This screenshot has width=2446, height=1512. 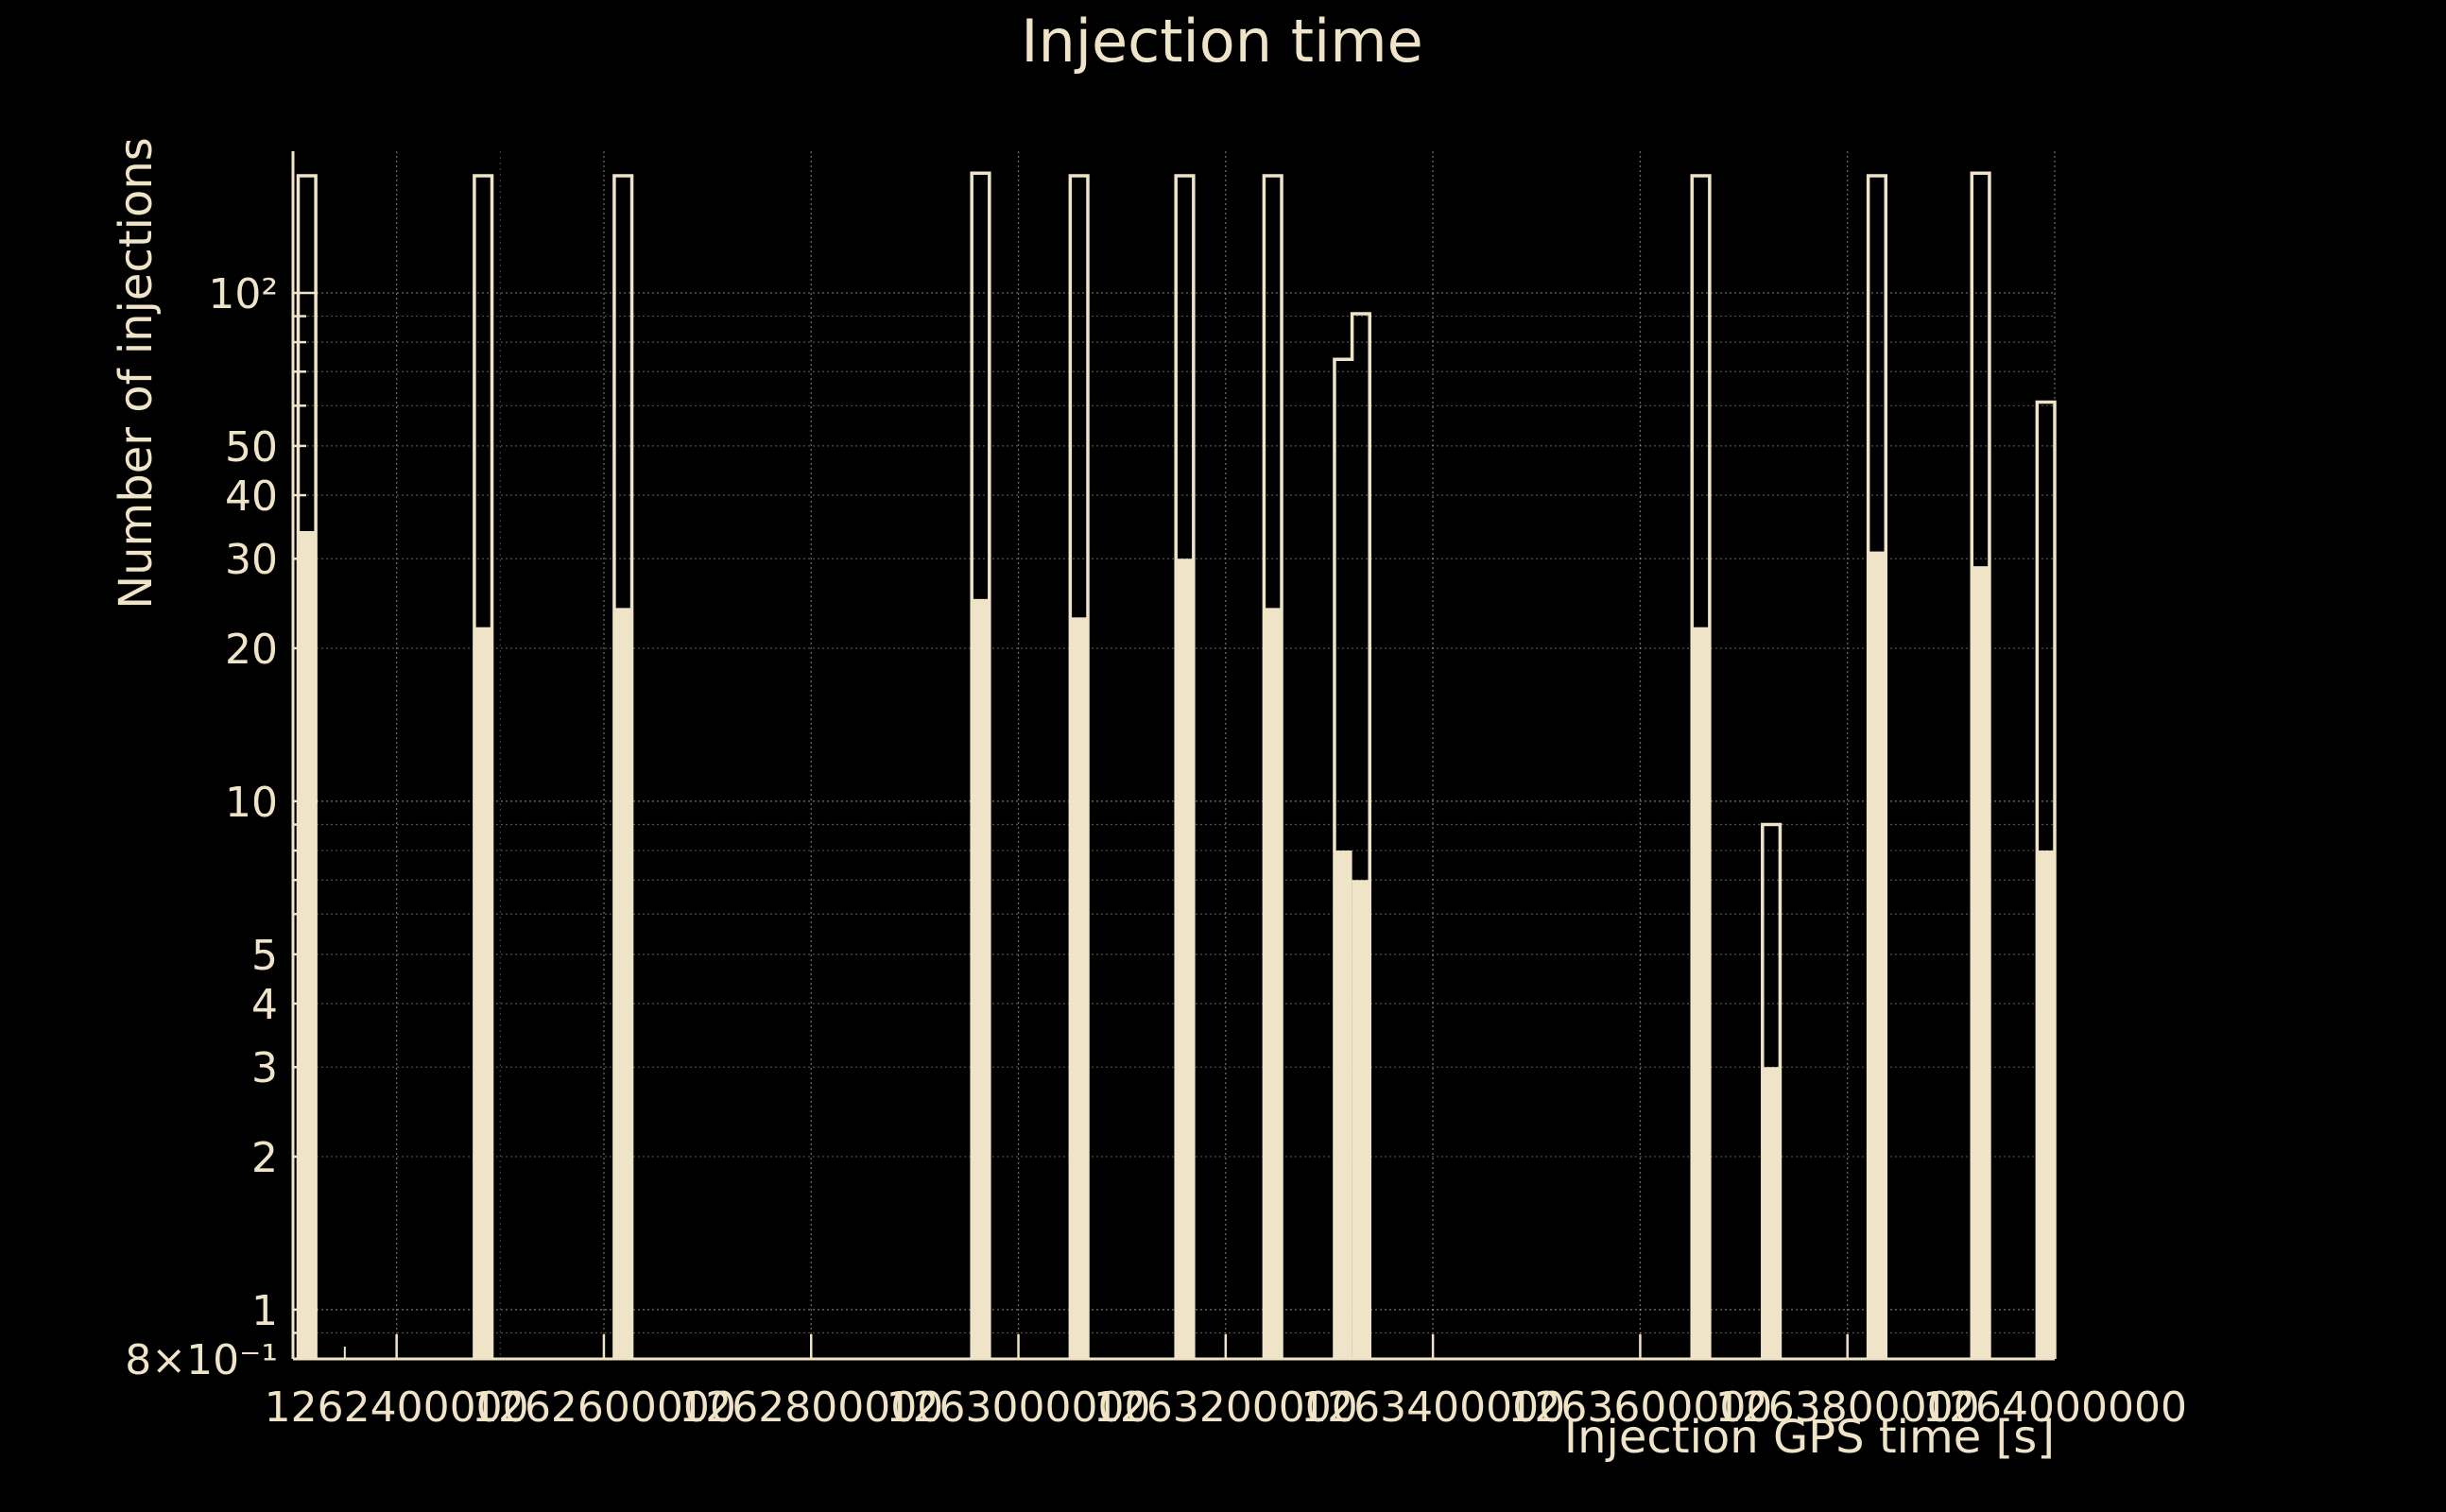 What do you see at coordinates (811, 1407) in the screenshot?
I see `x-tick-label: 1262800000` at bounding box center [811, 1407].